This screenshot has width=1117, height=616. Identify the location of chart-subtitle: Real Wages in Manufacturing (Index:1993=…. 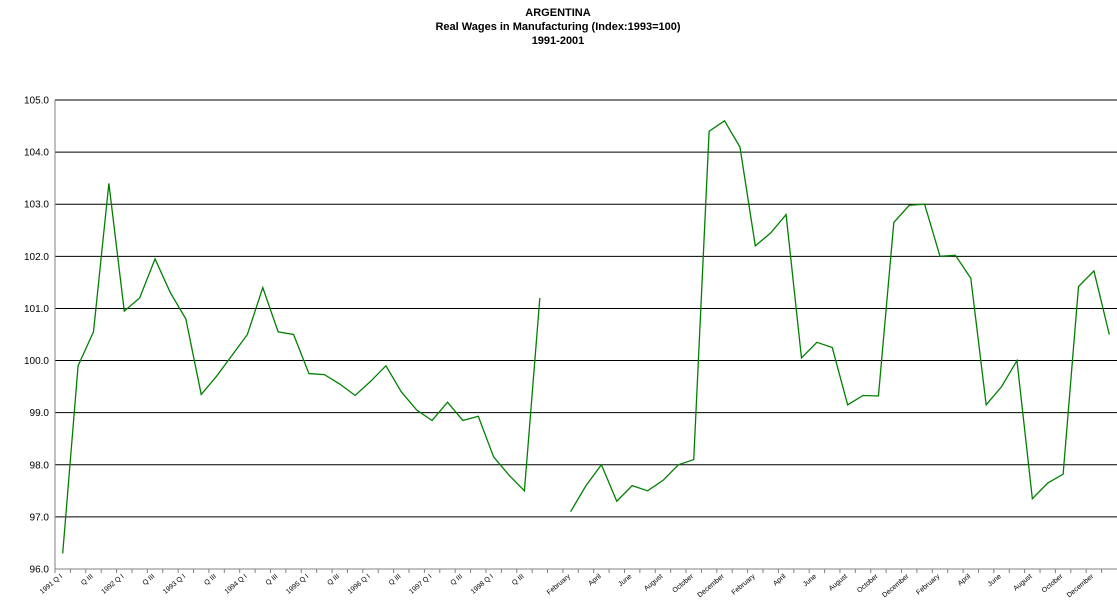
(557, 27).